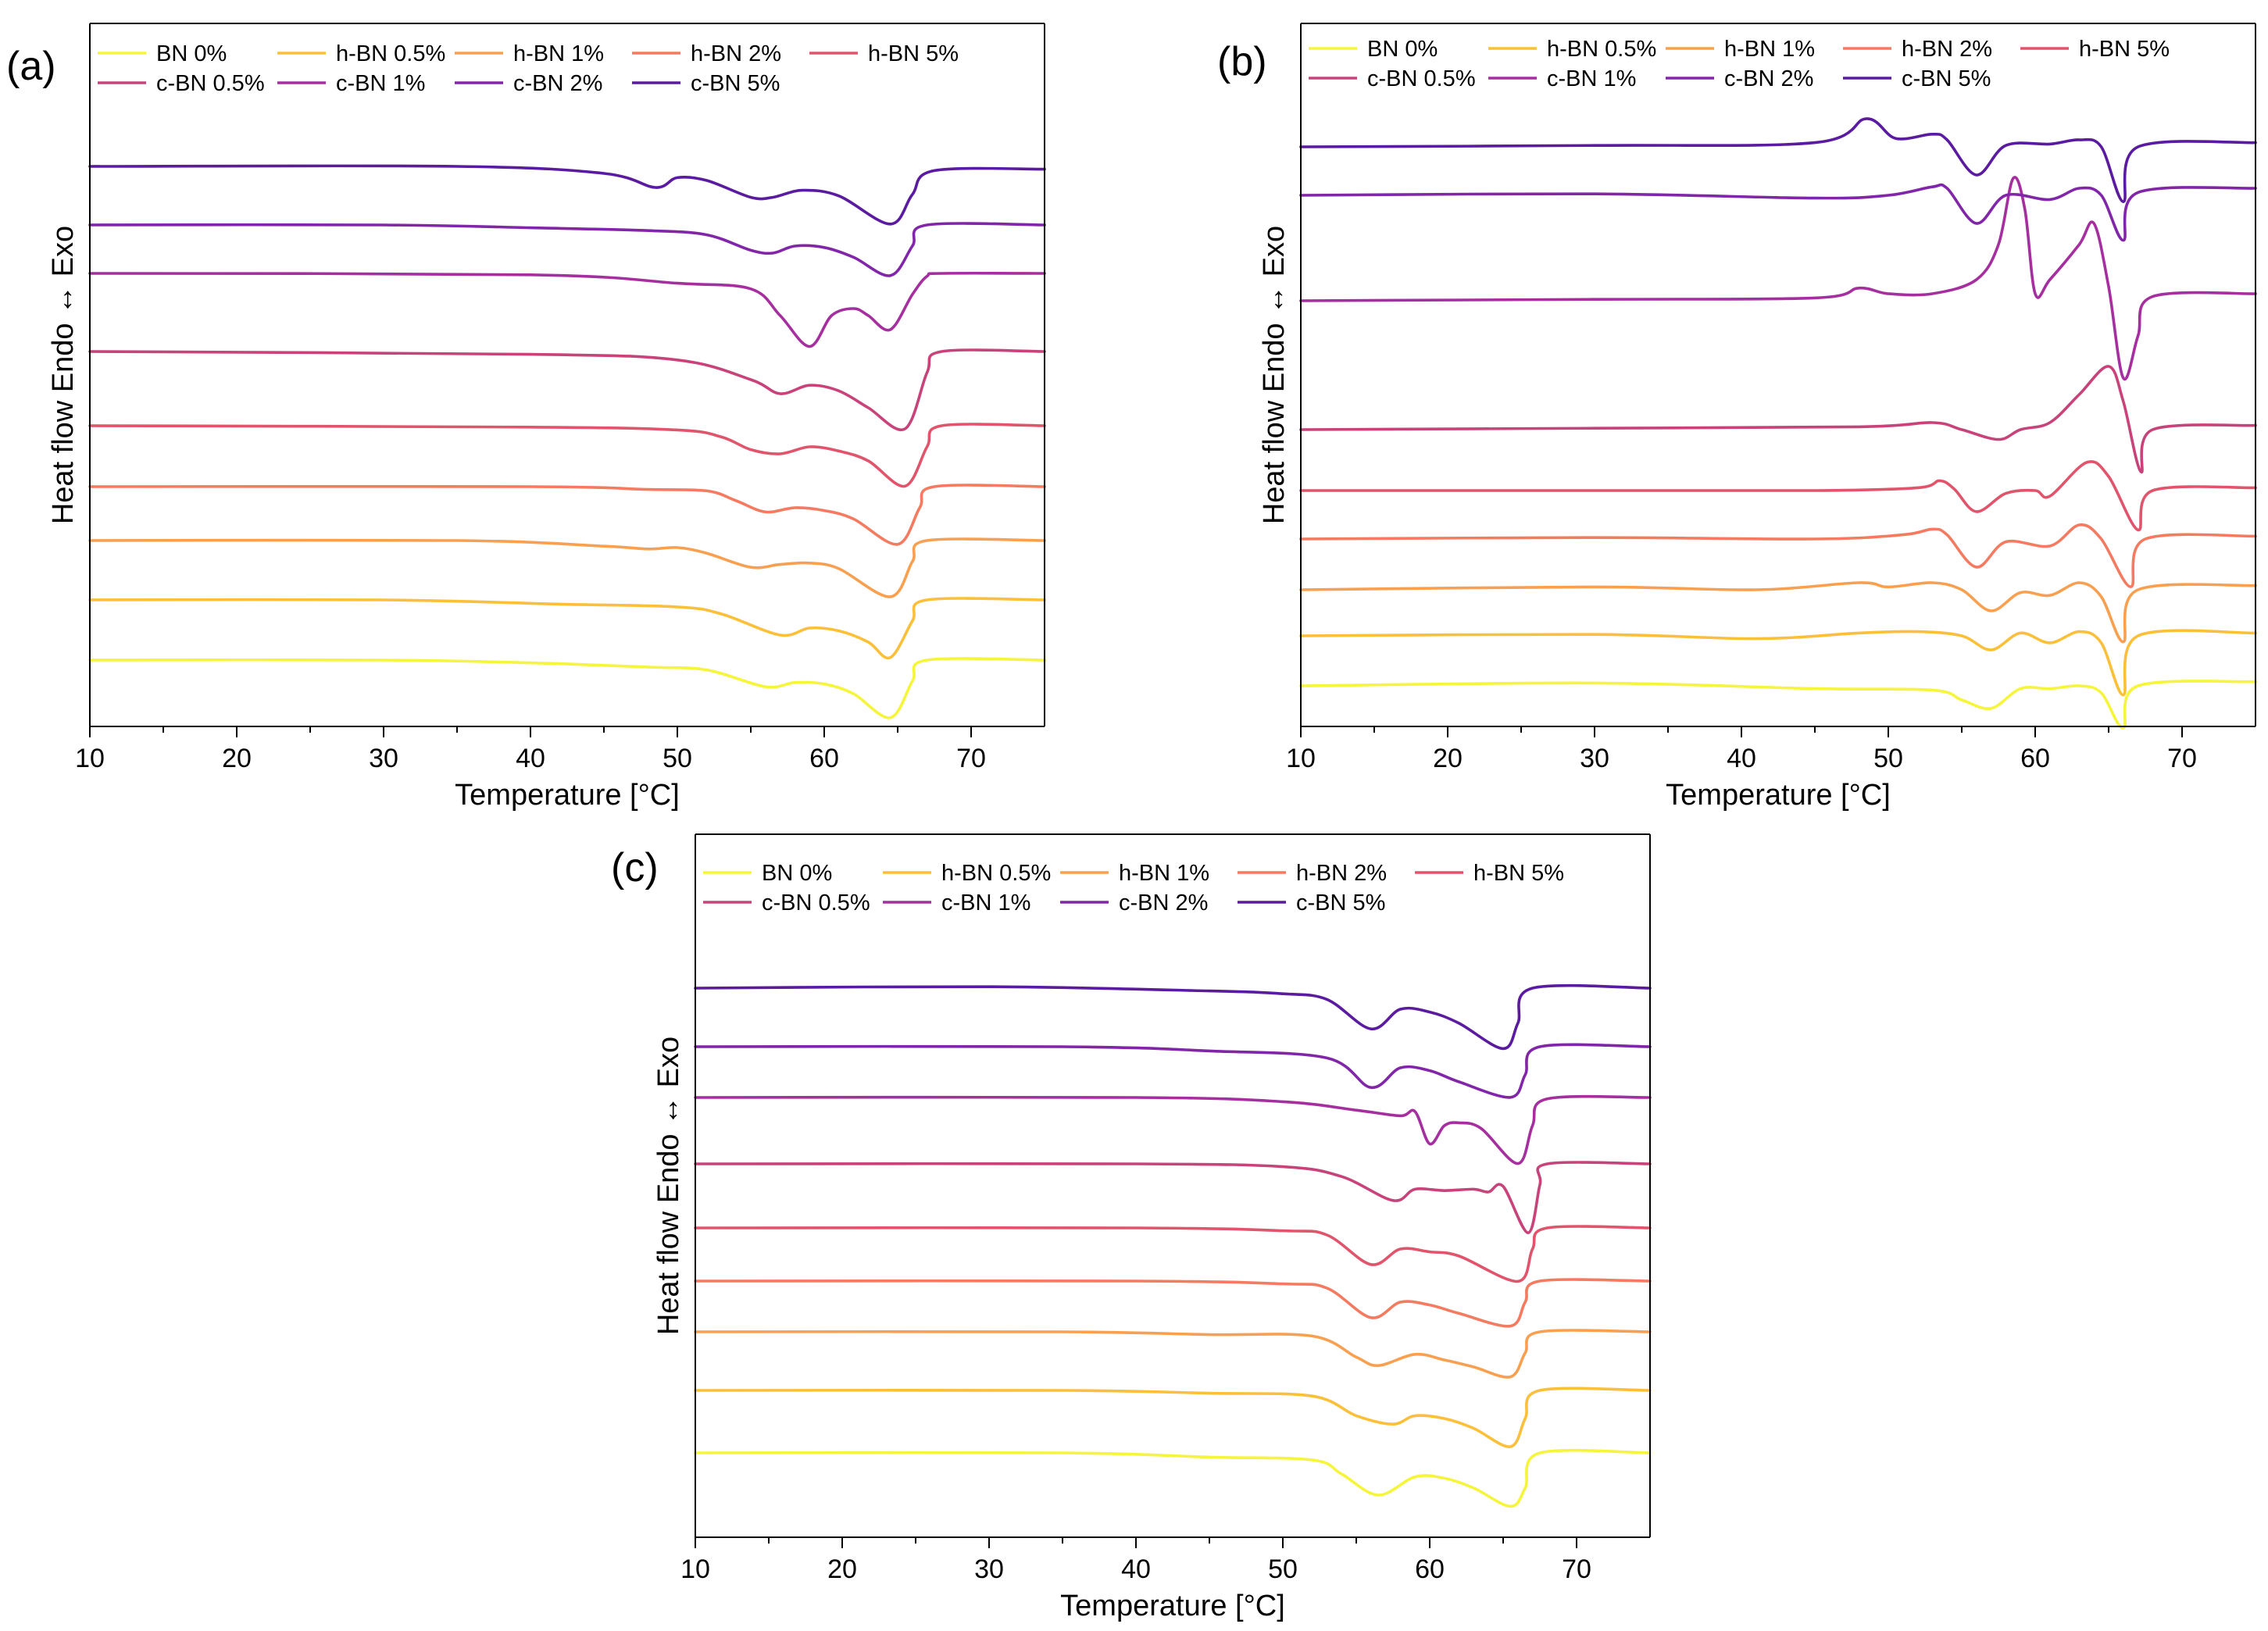 The image size is (2268, 1631). I want to click on panel-label: (a), so click(31, 66).